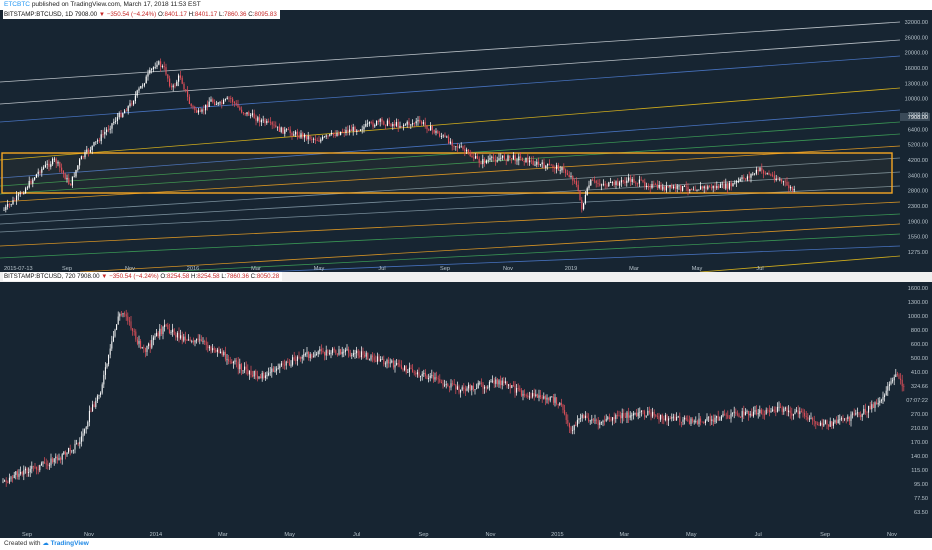 The image size is (932, 550). What do you see at coordinates (557, 535) in the screenshot?
I see `x-axis-tick: 2015` at bounding box center [557, 535].